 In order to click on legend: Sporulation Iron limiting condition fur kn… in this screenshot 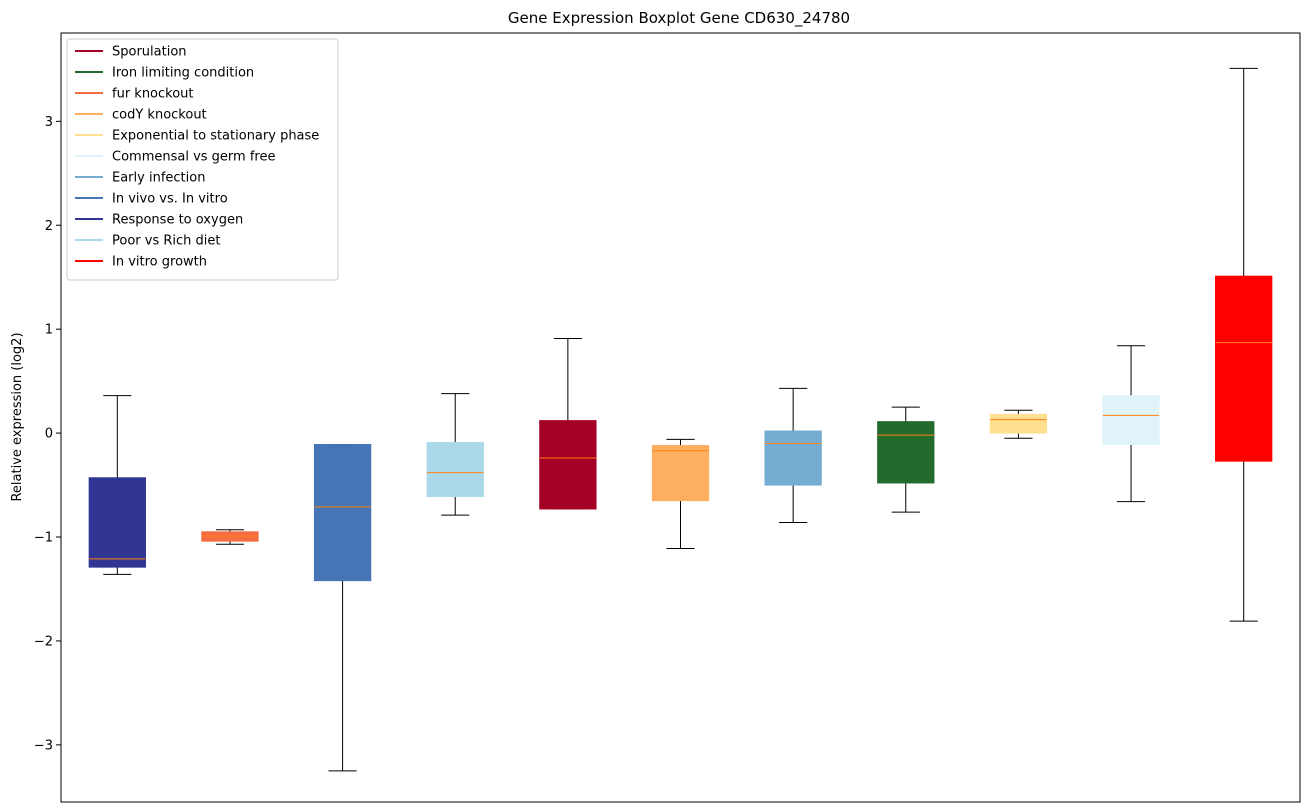, I will do `click(202, 159)`.